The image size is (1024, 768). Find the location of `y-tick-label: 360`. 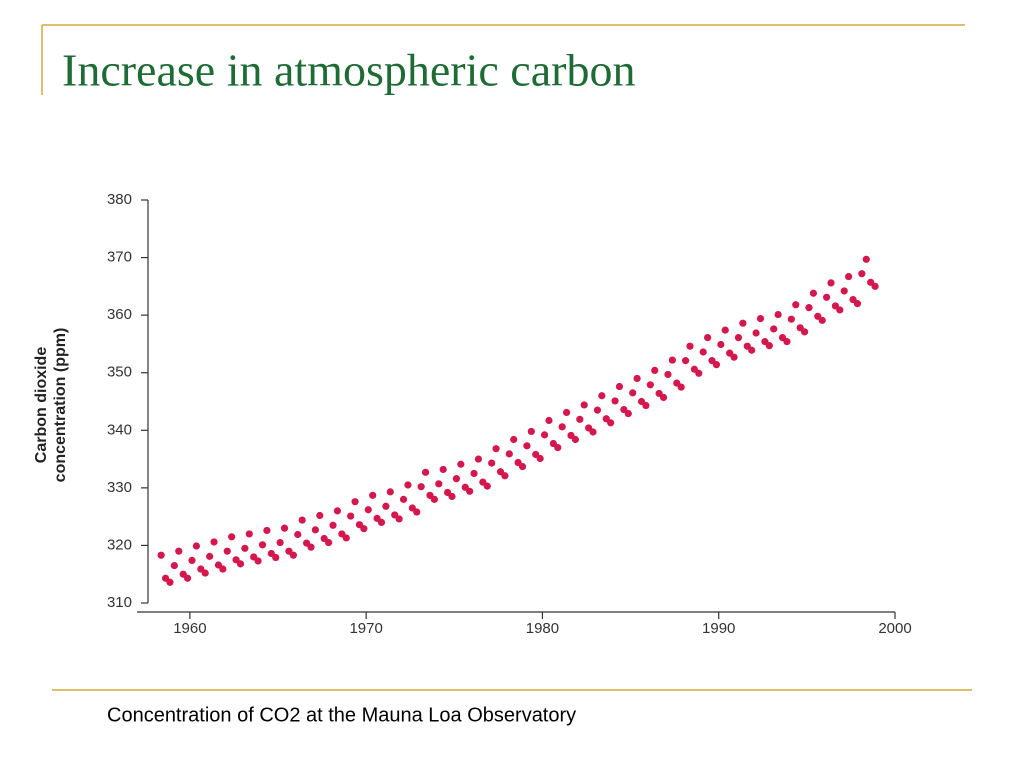

y-tick-label: 360 is located at coordinates (119, 314).